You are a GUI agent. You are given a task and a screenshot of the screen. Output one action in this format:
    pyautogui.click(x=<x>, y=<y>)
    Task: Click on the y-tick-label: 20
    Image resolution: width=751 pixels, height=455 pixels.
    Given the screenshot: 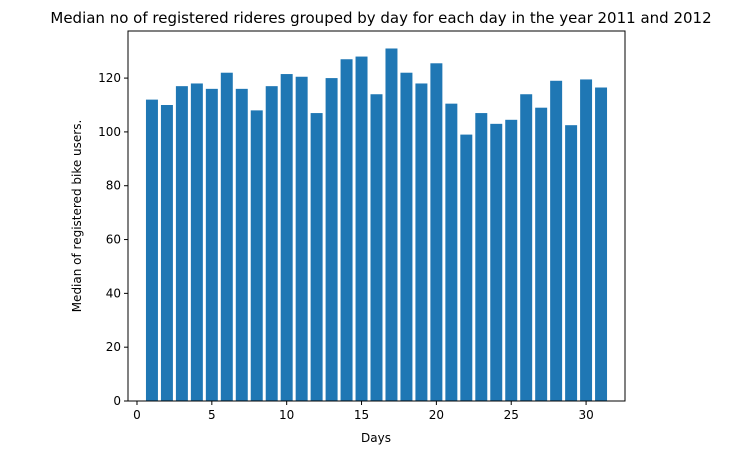 What is the action you would take?
    pyautogui.click(x=113, y=347)
    